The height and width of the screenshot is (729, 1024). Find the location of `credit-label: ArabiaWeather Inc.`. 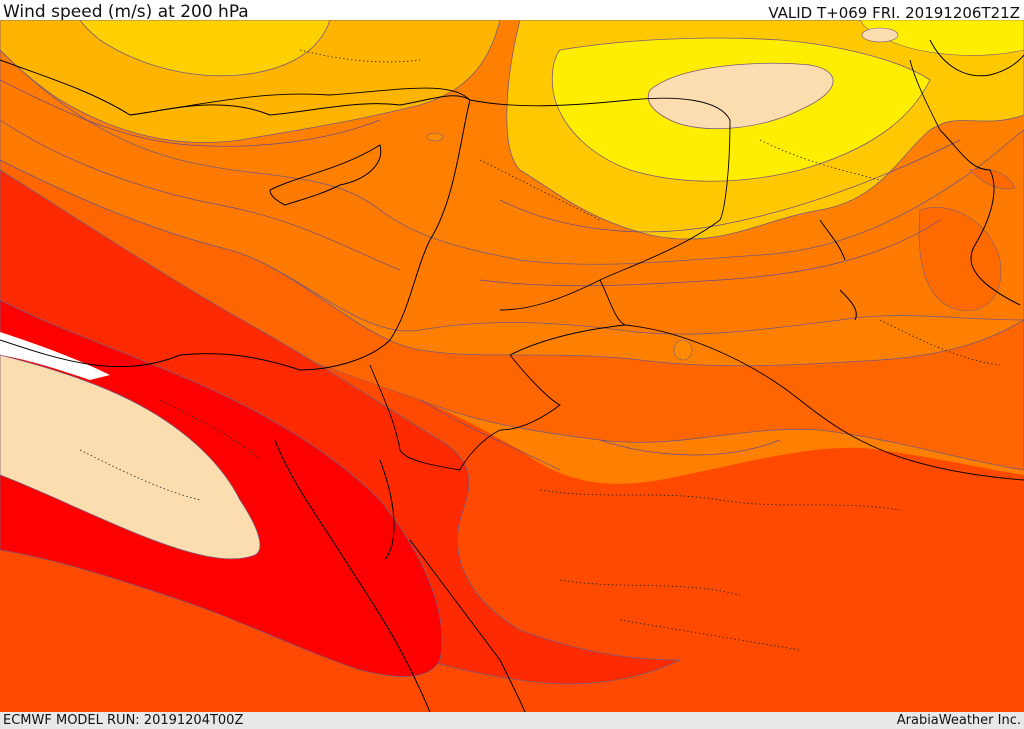

credit-label: ArabiaWeather Inc. is located at coordinates (958, 720).